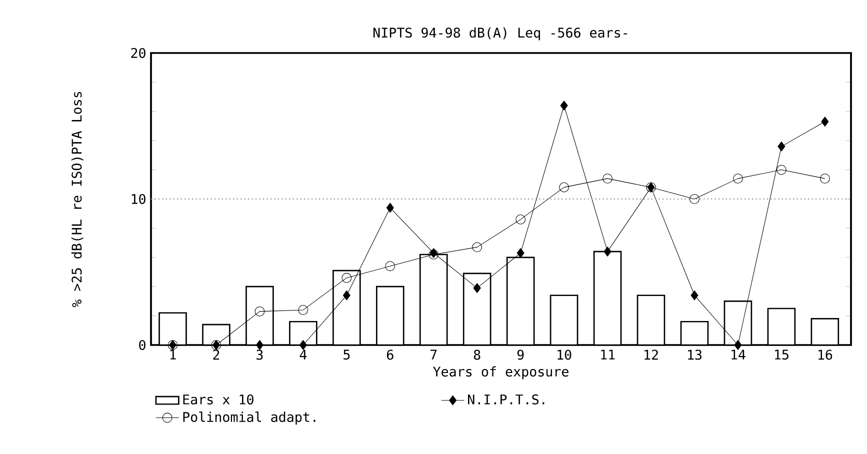 The width and height of the screenshot is (867, 454). Describe the element at coordinates (142, 345) in the screenshot. I see `y-tick-label: 0` at that location.